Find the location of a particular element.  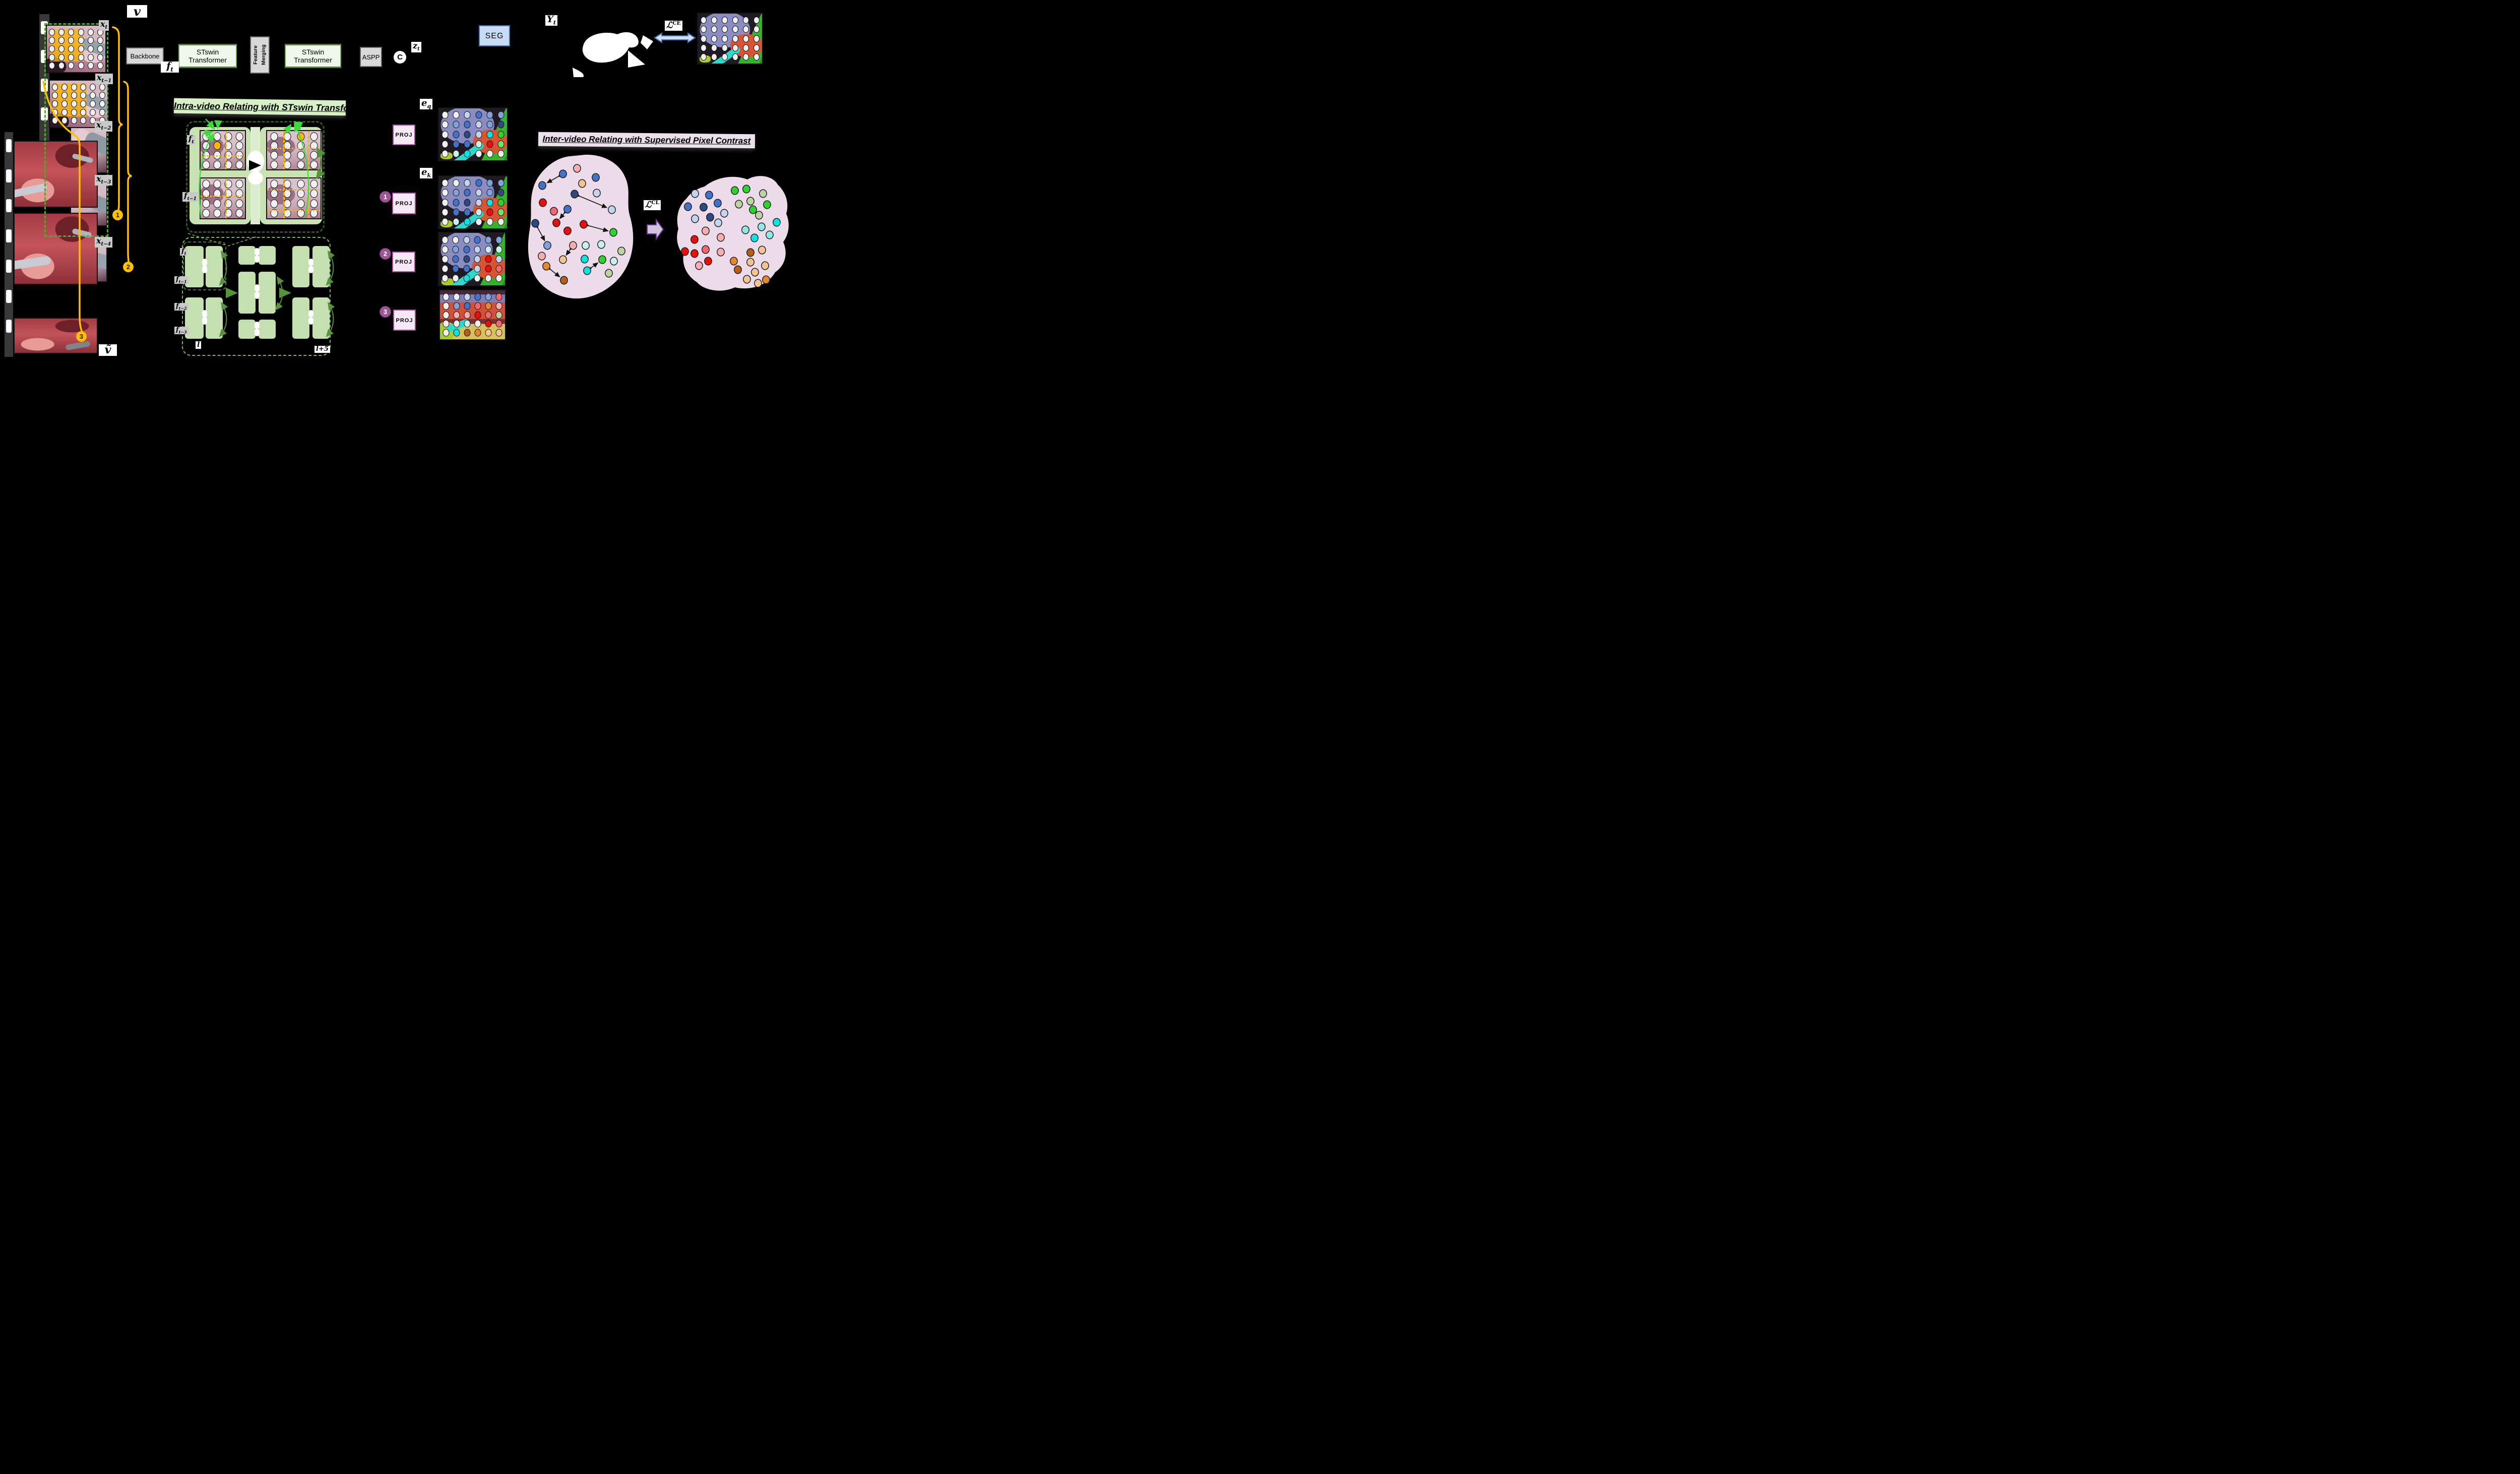

label-loss-ce: ℒCE is located at coordinates (673, 25).